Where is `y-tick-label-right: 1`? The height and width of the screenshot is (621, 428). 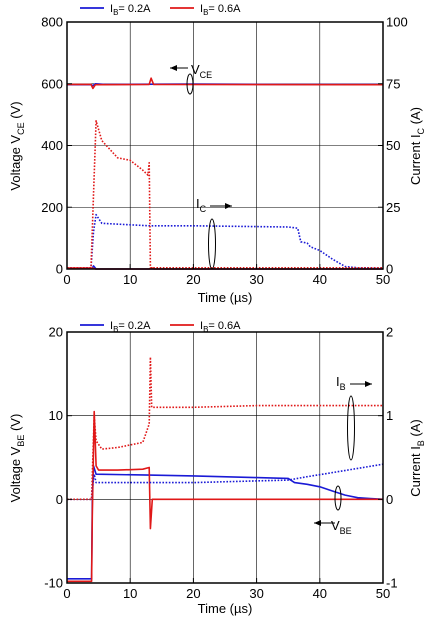 y-tick-label-right: 1 is located at coordinates (389, 415).